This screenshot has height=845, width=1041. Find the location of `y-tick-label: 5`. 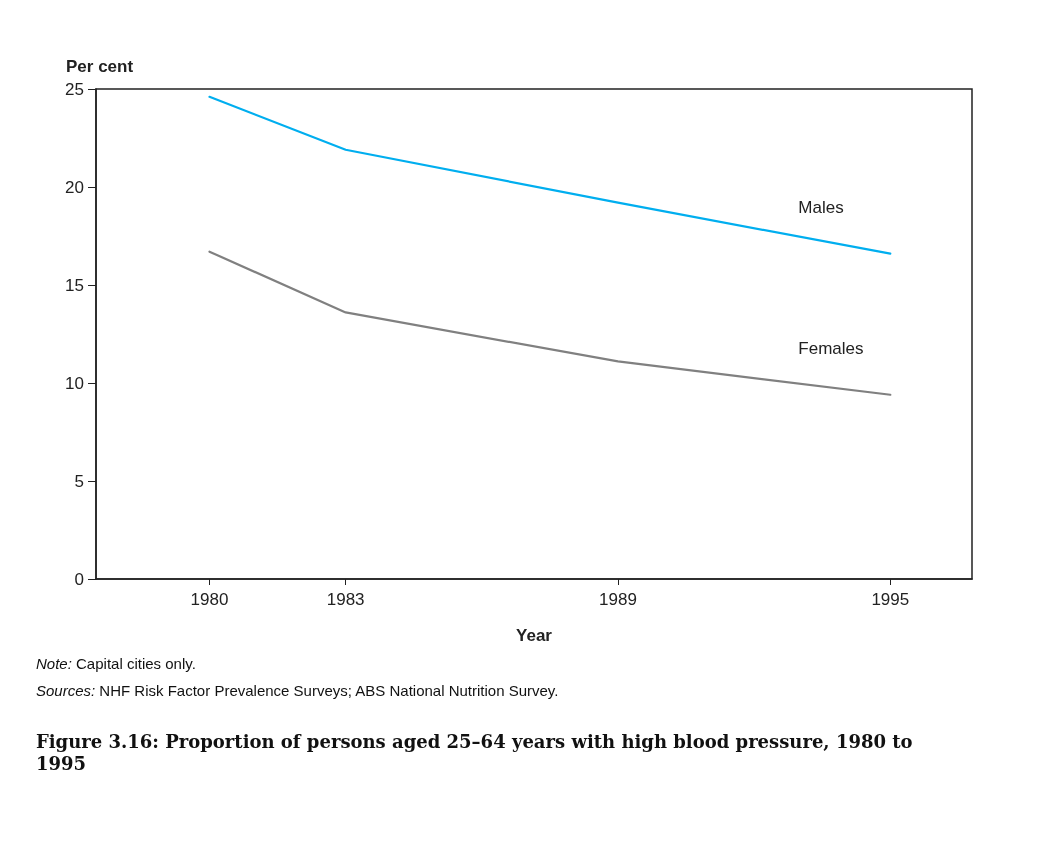

y-tick-label: 5 is located at coordinates (79, 481).